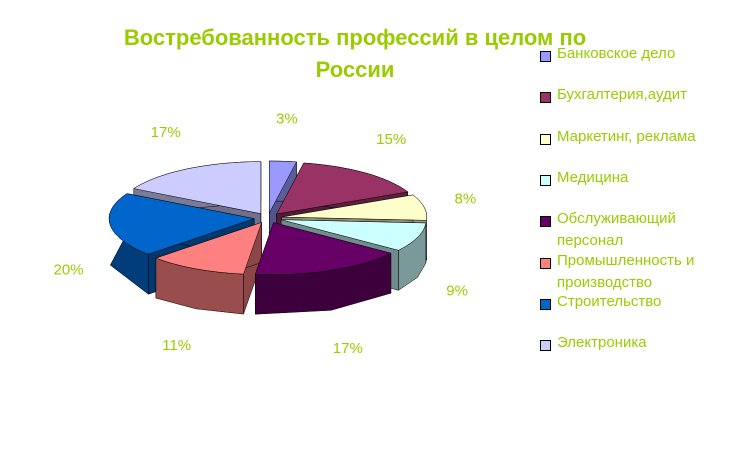  Describe the element at coordinates (602, 343) in the screenshot. I see `legend-label: Электроника` at that location.